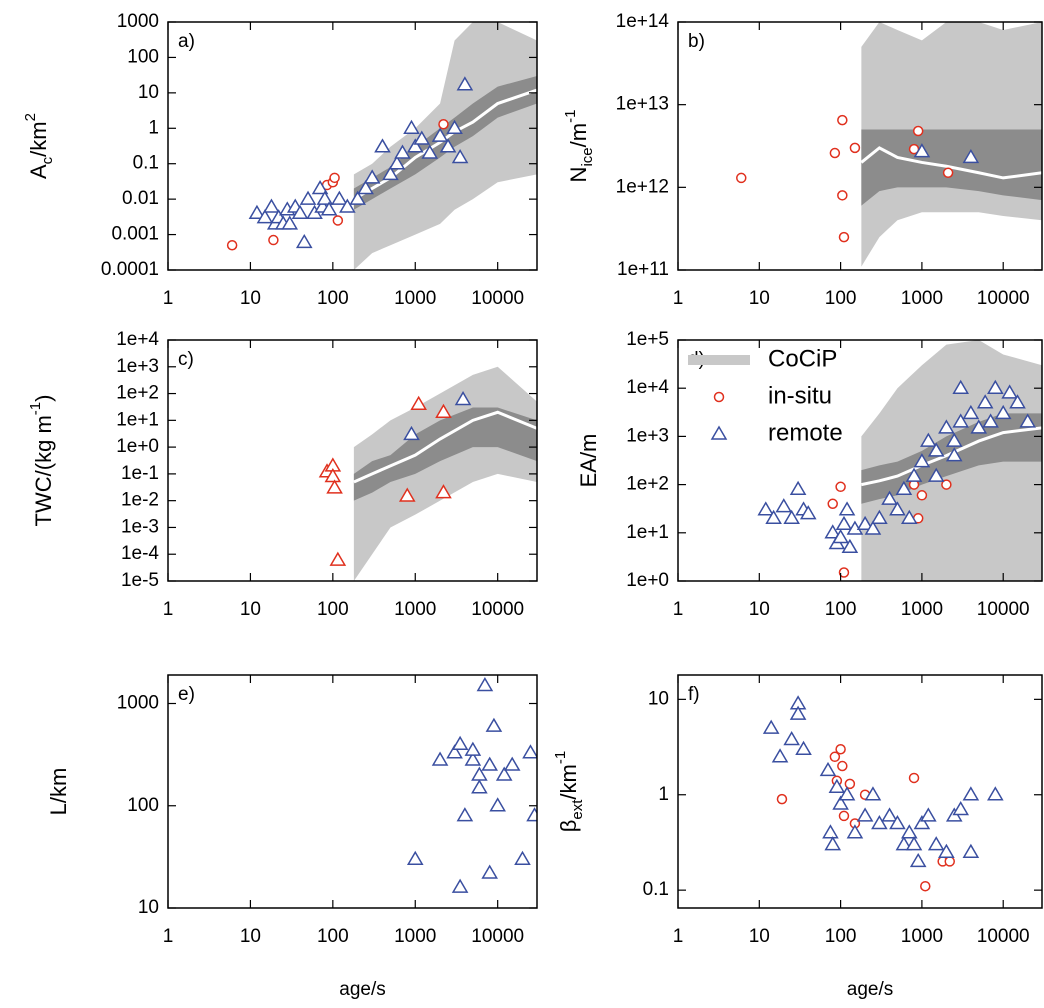 The image size is (1044, 1008). Describe the element at coordinates (38, 171) in the screenshot. I see `y-axis-label-part: A` at that location.